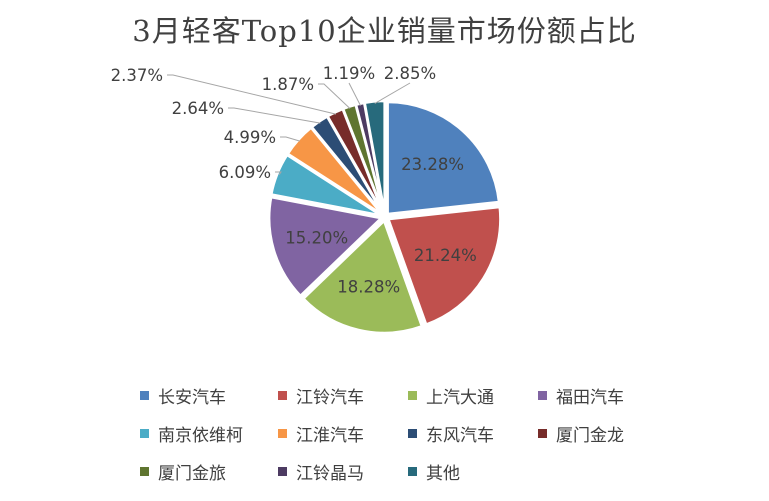 This screenshot has height=501, width=769. Describe the element at coordinates (384, 31) in the screenshot. I see `chart-title: 3月轻客Top10企业销量市场份额占比` at that location.